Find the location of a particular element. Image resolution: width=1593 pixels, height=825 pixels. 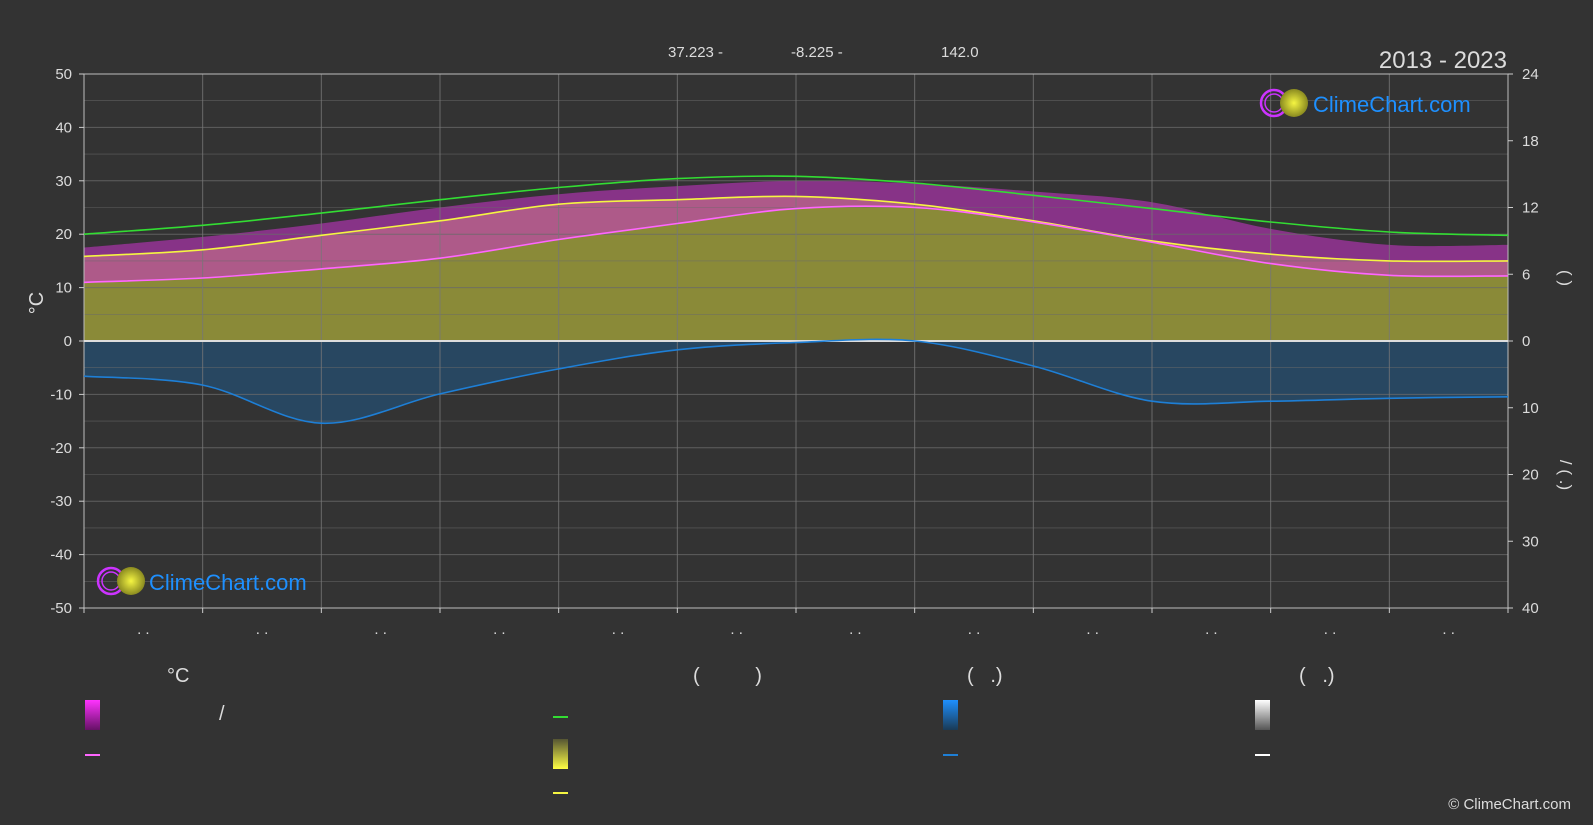

legend-daylight-swatch is located at coordinates (560, 717).